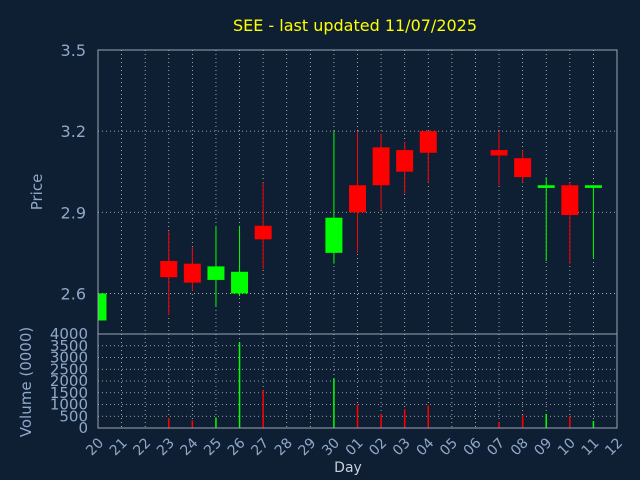 The width and height of the screenshot is (640, 480). I want to click on volume-tick-label: 0, so click(83, 428).